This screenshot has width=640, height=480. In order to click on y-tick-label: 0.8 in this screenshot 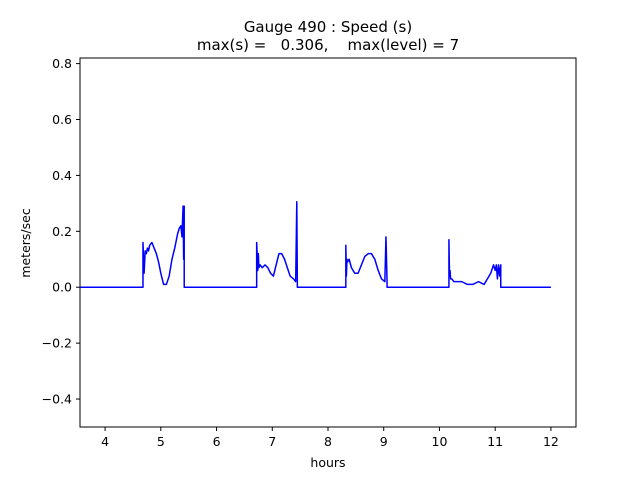, I will do `click(62, 63)`.